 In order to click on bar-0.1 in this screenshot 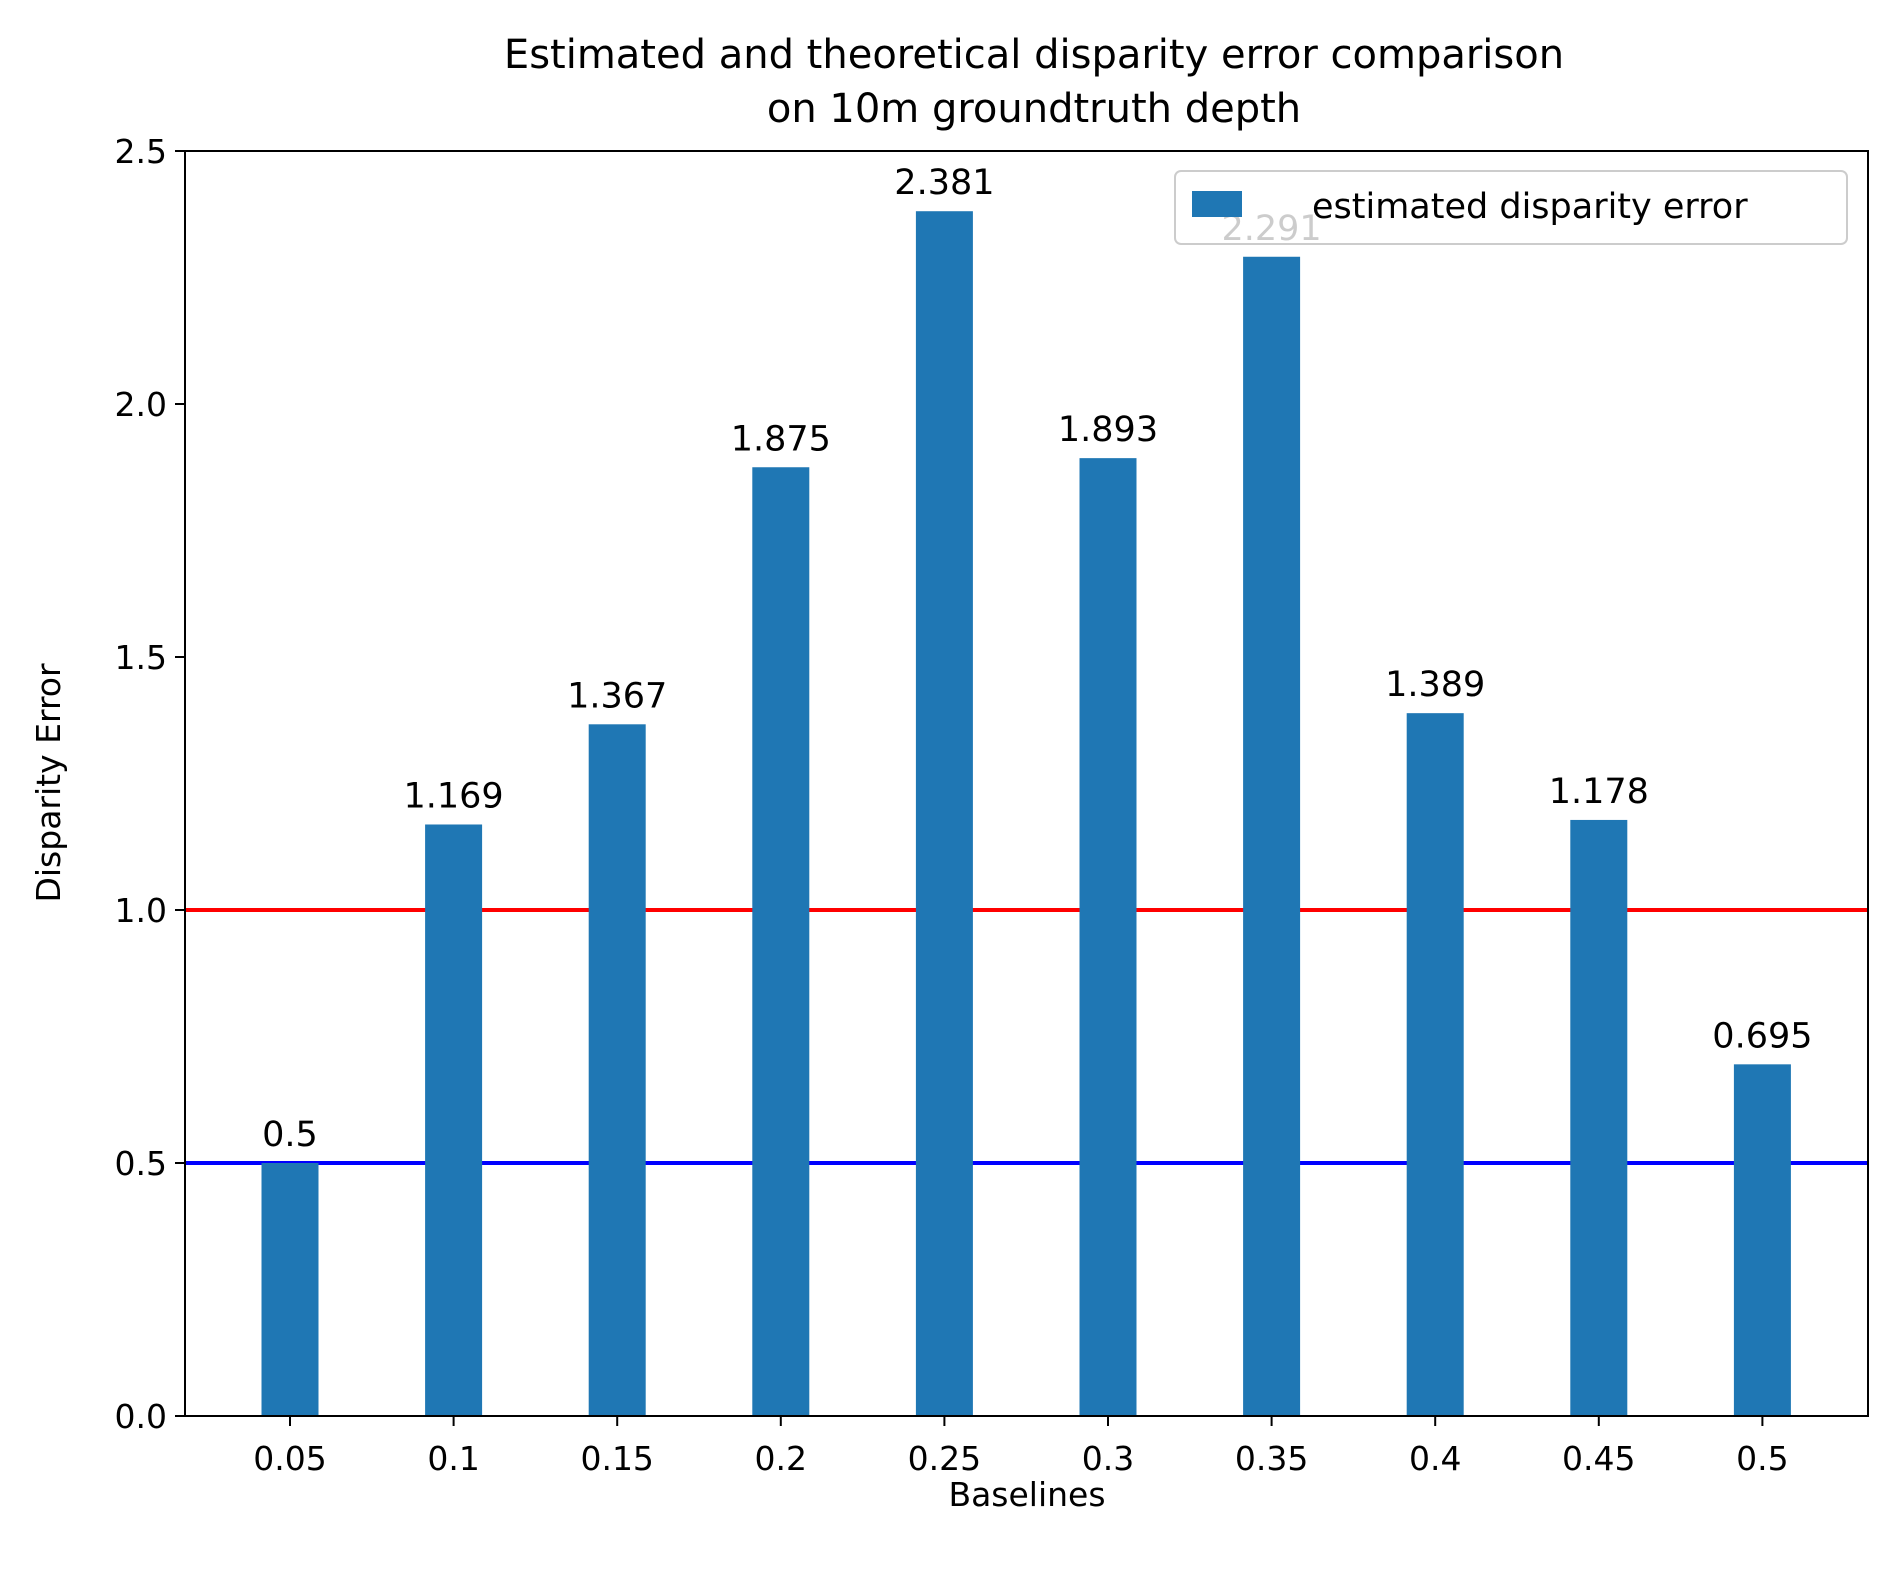, I will do `click(454, 1120)`.